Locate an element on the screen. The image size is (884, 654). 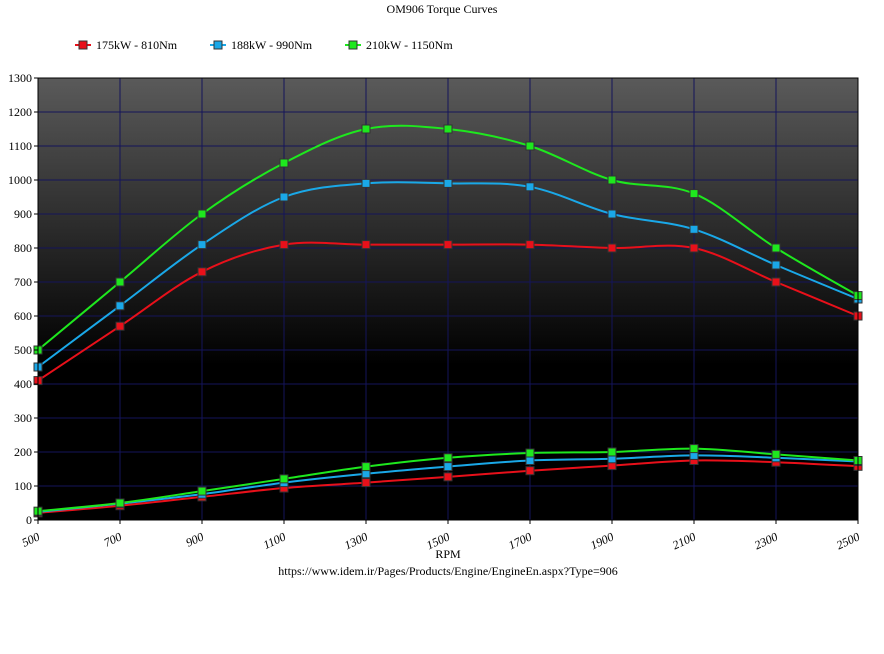
x-axis-label: RPM is located at coordinates (448, 554).